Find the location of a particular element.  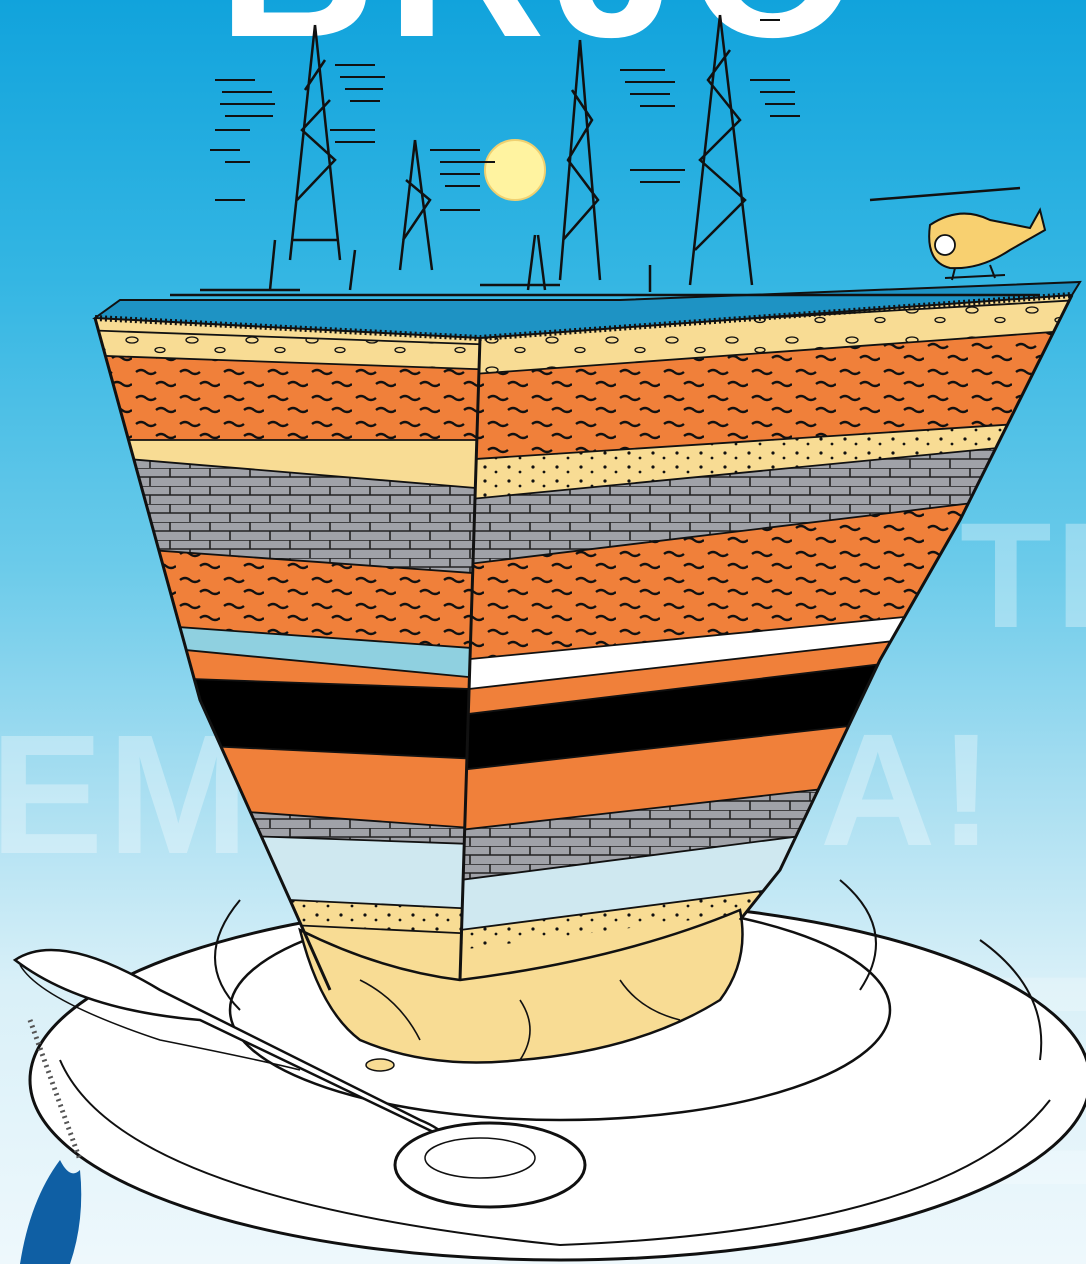

helicopter is located at coordinates (958, 233).